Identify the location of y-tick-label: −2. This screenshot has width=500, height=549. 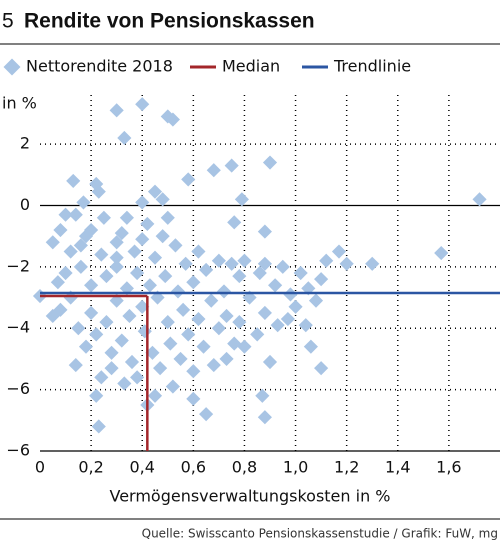
(18, 265).